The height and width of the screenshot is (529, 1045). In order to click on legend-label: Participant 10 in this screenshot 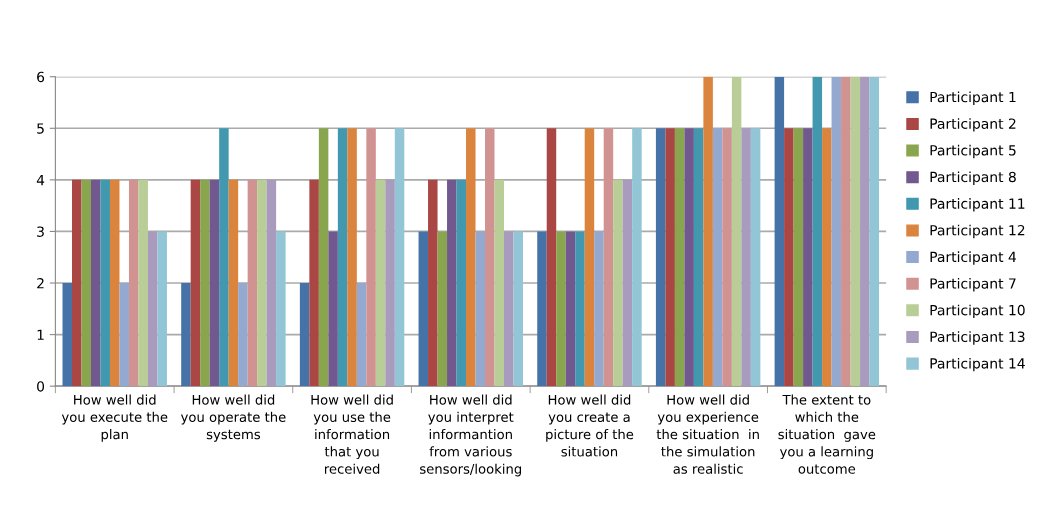, I will do `click(977, 311)`.